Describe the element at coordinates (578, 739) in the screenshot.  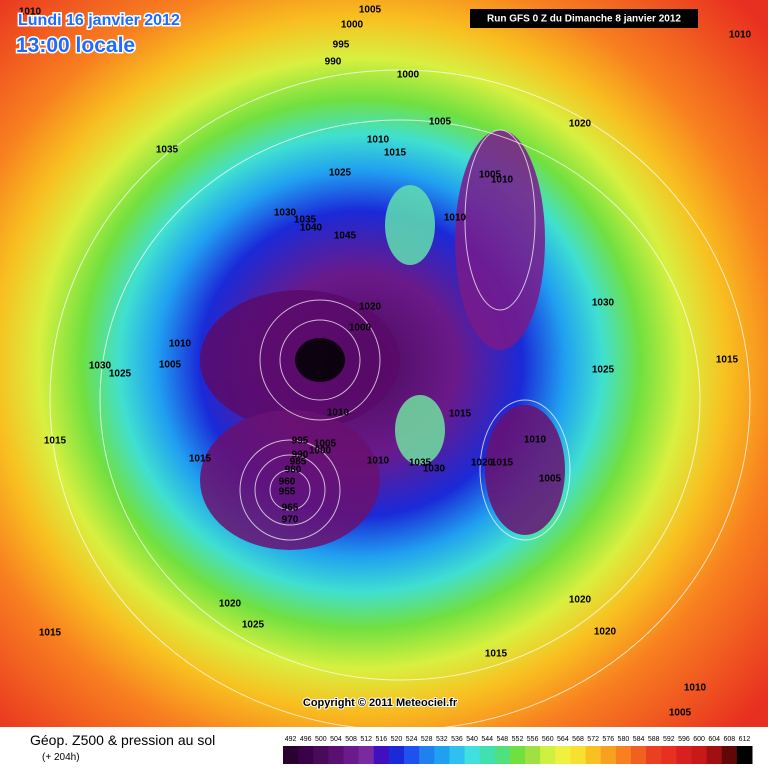
I see `colorbar-label: 568` at that location.